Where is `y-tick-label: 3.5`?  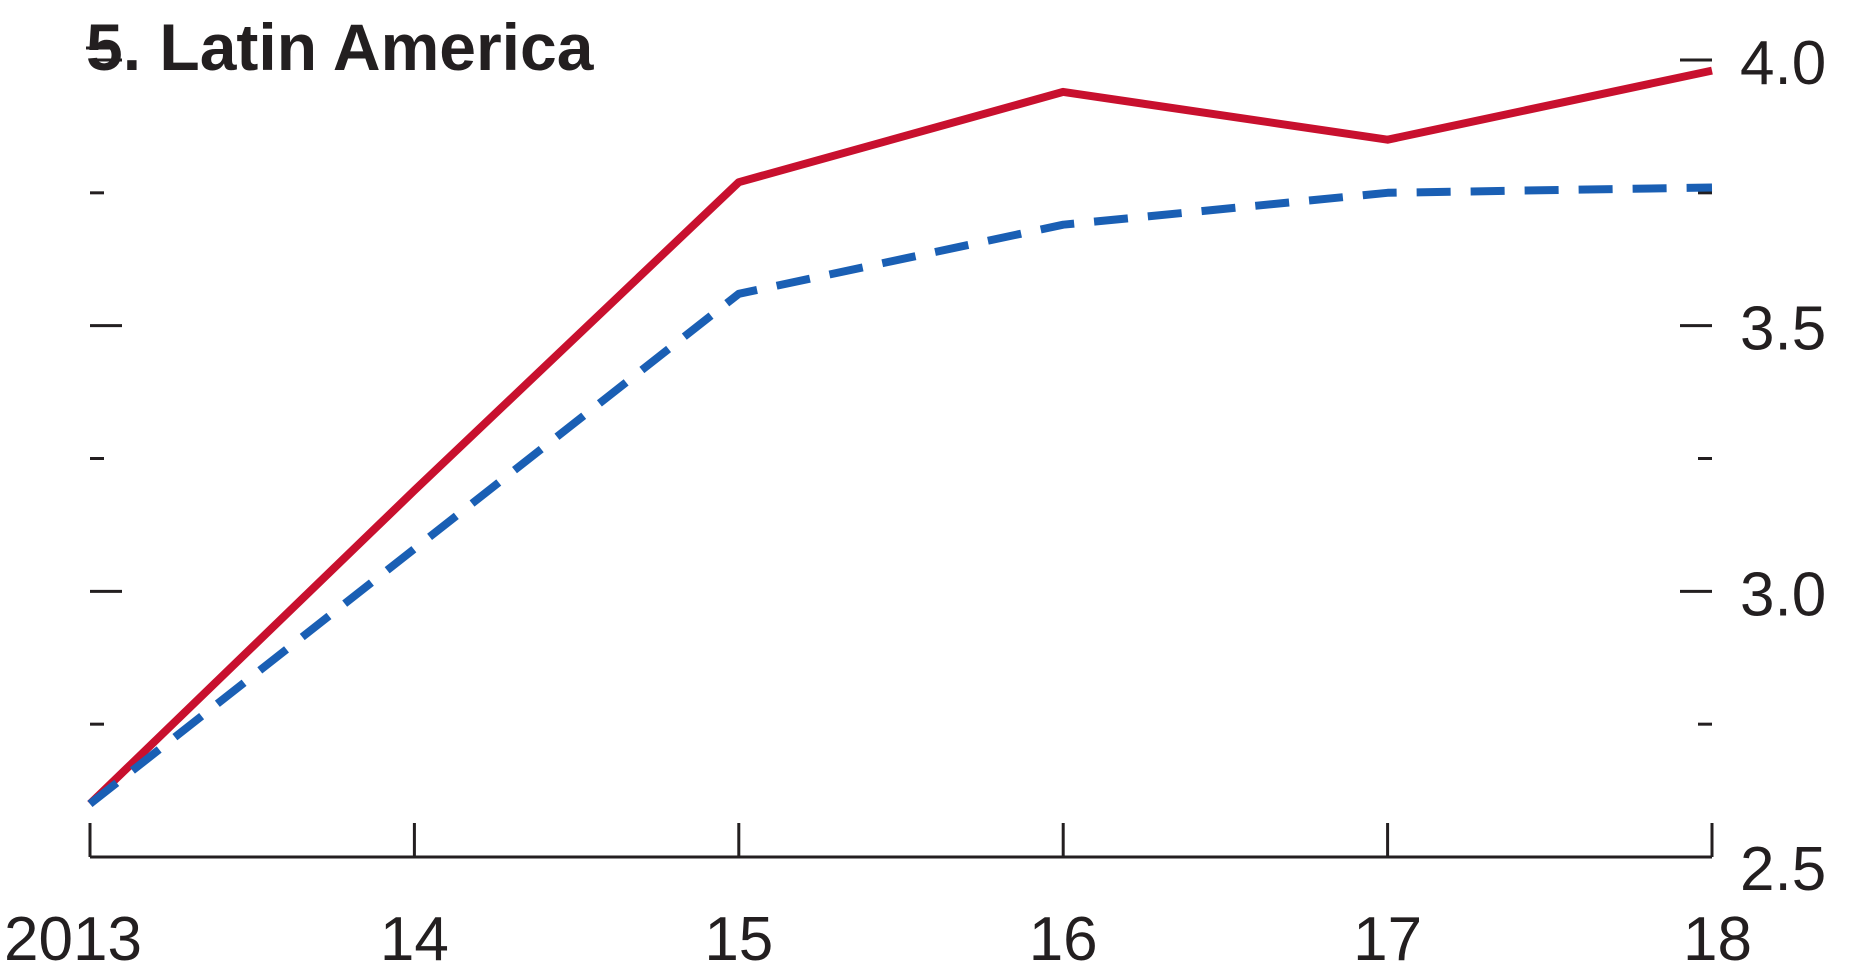
y-tick-label: 3.5 is located at coordinates (1783, 329).